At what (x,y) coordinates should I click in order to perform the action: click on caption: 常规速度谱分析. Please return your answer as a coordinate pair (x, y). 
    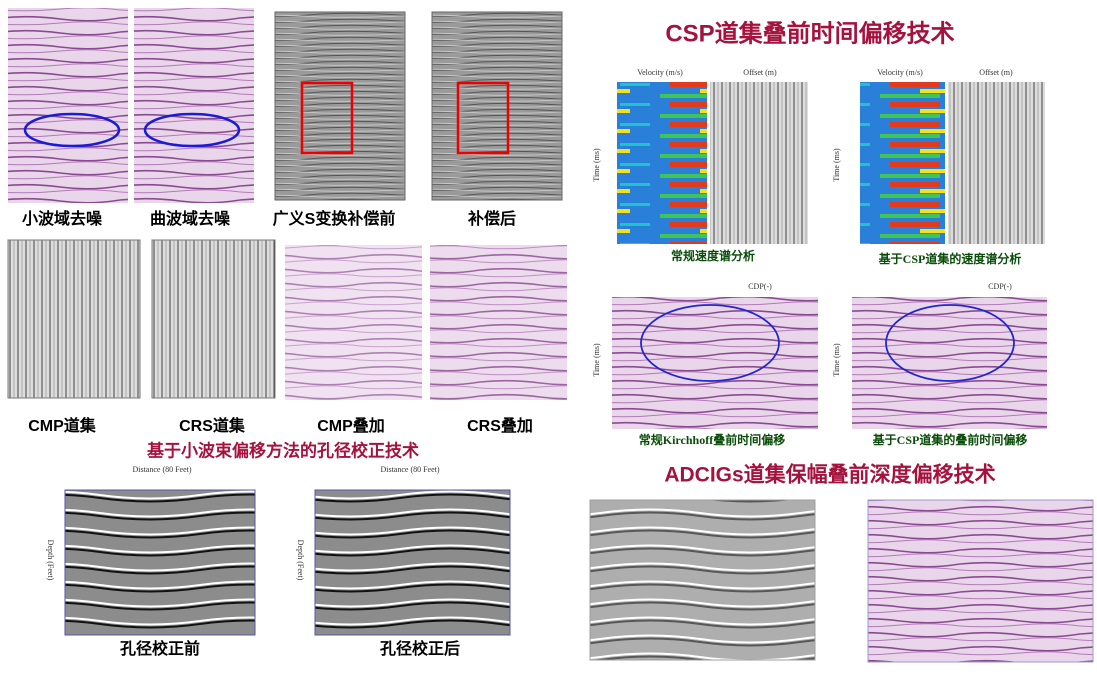
    Looking at the image, I should click on (713, 255).